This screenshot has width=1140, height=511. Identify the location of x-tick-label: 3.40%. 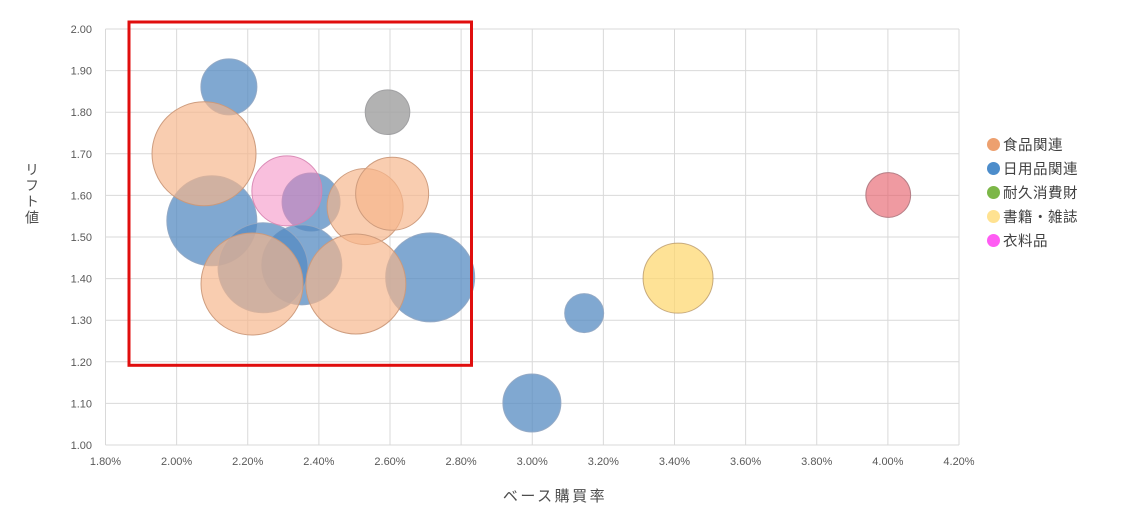
(674, 462).